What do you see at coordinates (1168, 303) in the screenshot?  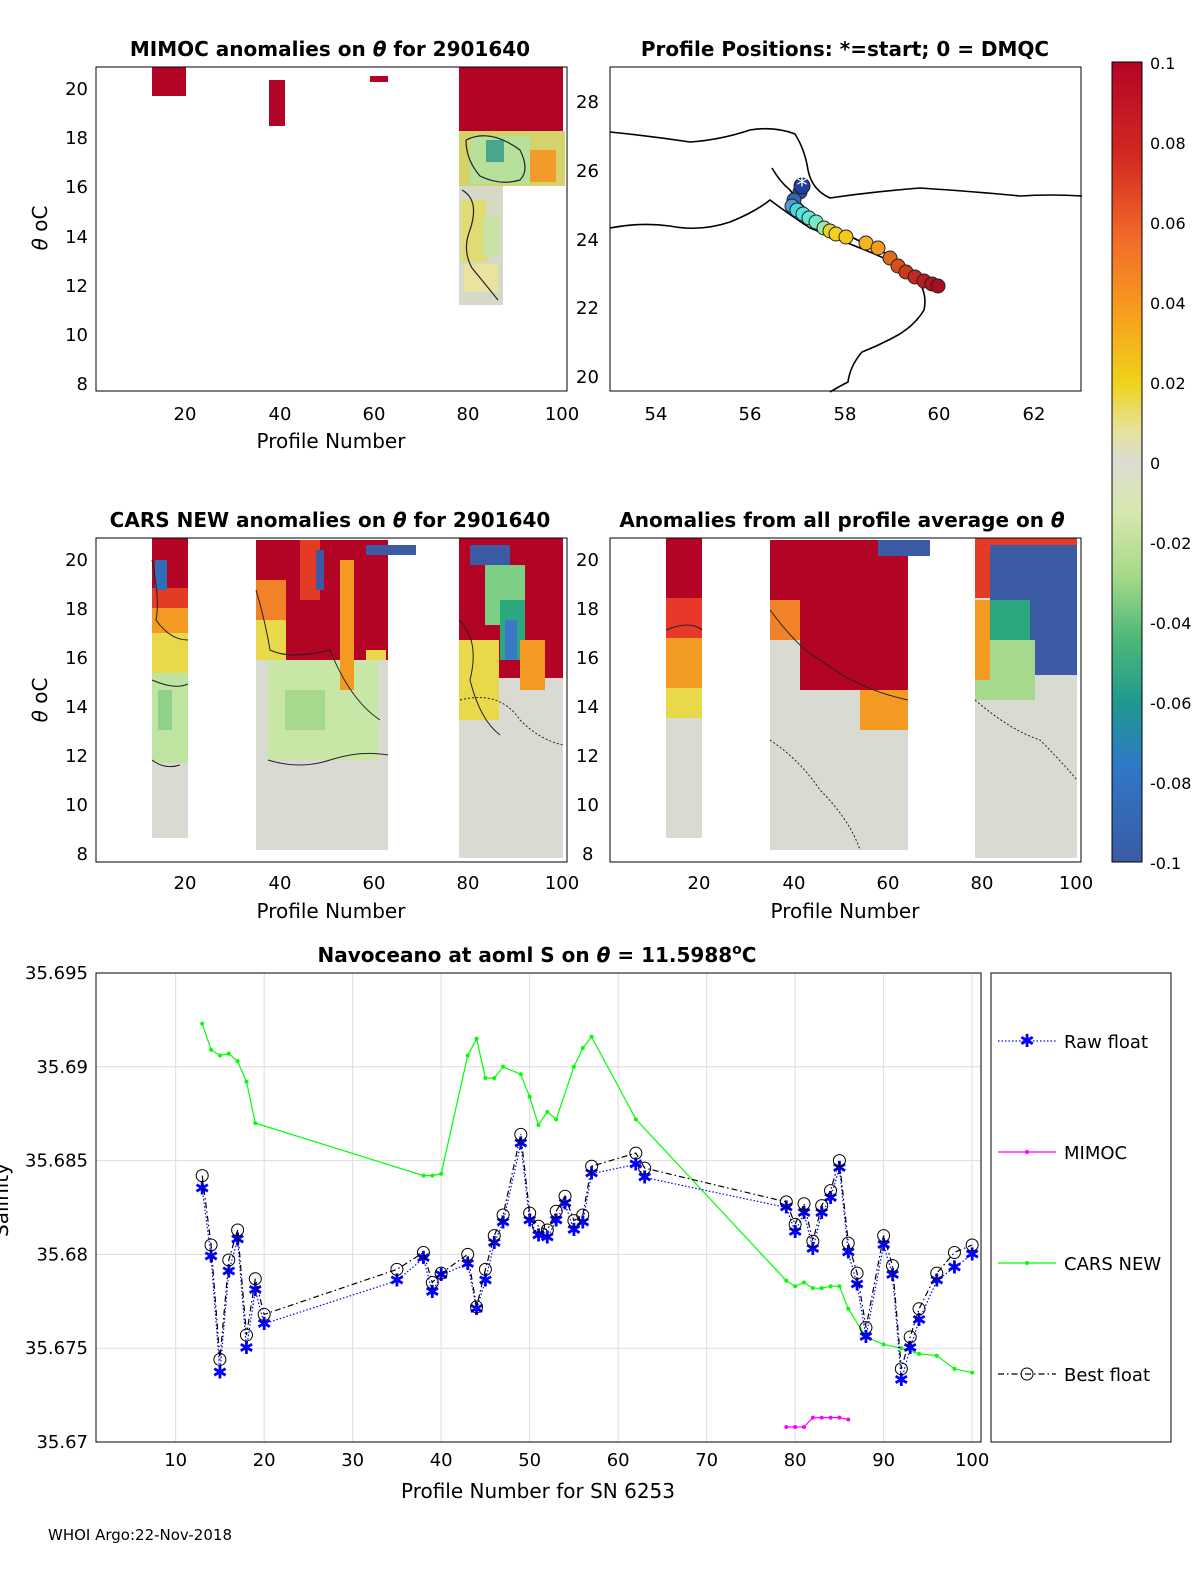 I see `svg-text: 0.04` at bounding box center [1168, 303].